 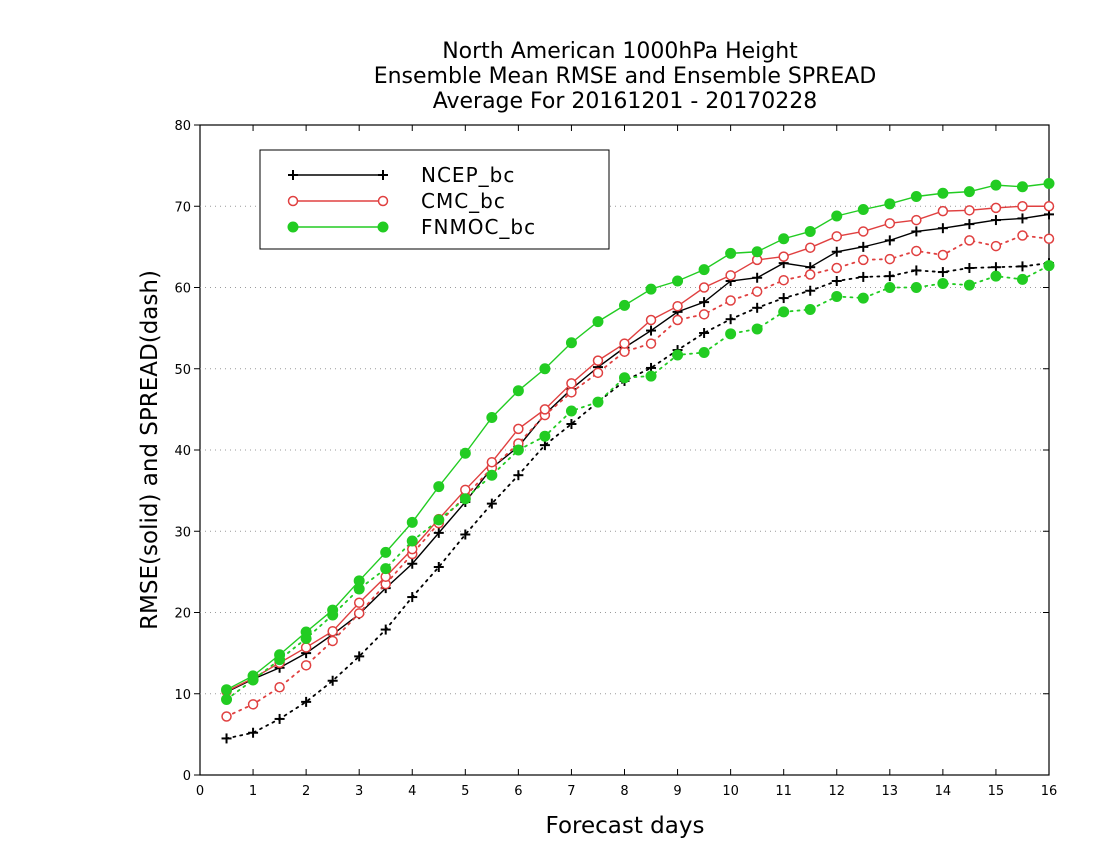 I want to click on legend-item-fnmoc-bc: FNMOC_bc, so click(x=411, y=227).